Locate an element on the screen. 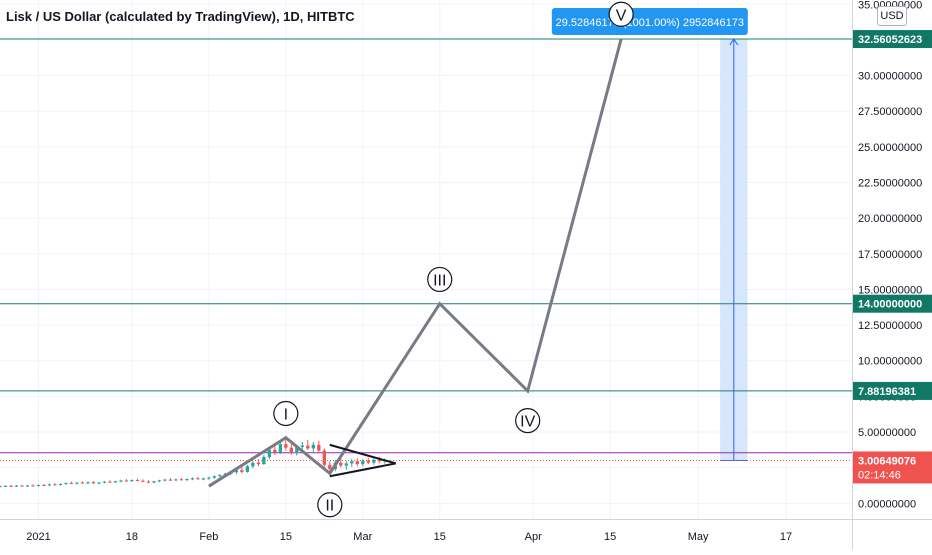 The height and width of the screenshot is (555, 932). wave-label: II is located at coordinates (329, 506).